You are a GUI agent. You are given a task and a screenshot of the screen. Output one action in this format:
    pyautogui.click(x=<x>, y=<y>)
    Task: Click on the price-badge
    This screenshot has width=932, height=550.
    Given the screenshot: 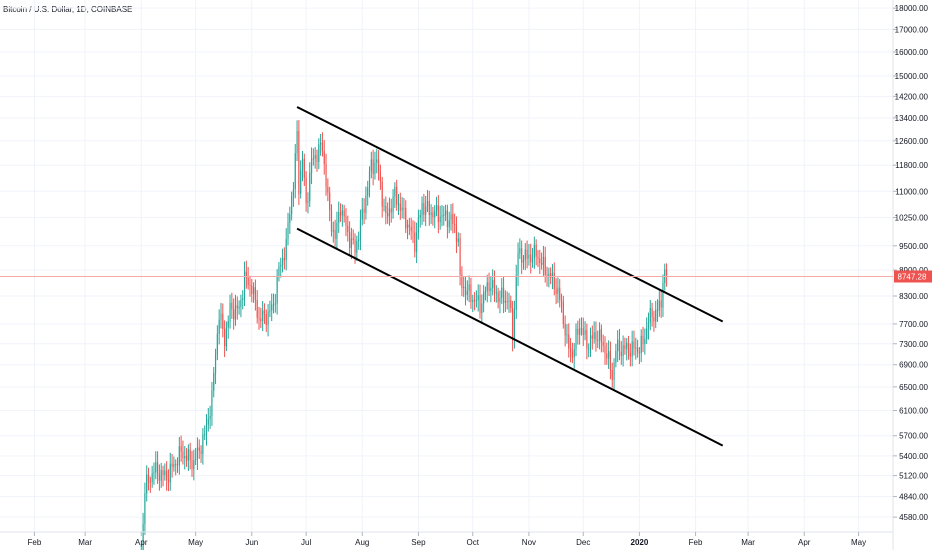 What is the action you would take?
    pyautogui.click(x=913, y=276)
    